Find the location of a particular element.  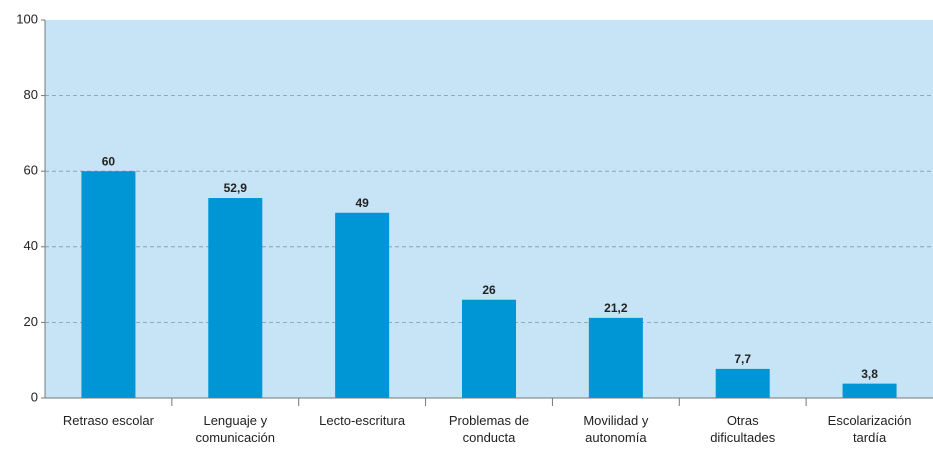

value-label: 21,2 is located at coordinates (616, 308).